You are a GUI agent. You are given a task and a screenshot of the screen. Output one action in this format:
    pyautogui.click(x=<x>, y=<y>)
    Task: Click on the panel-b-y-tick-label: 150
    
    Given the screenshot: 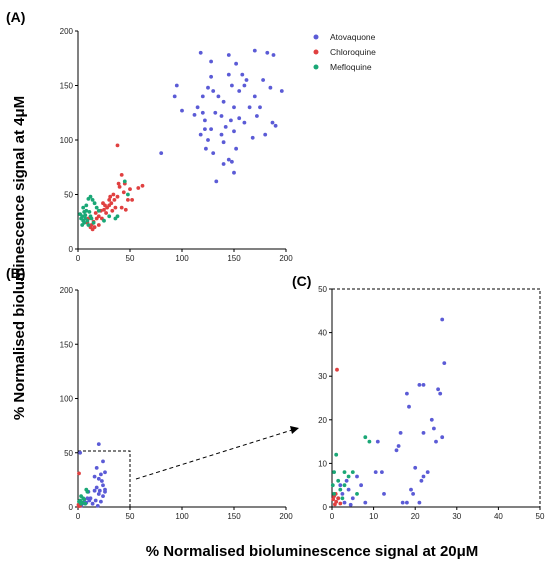 What is the action you would take?
    pyautogui.click(x=67, y=344)
    